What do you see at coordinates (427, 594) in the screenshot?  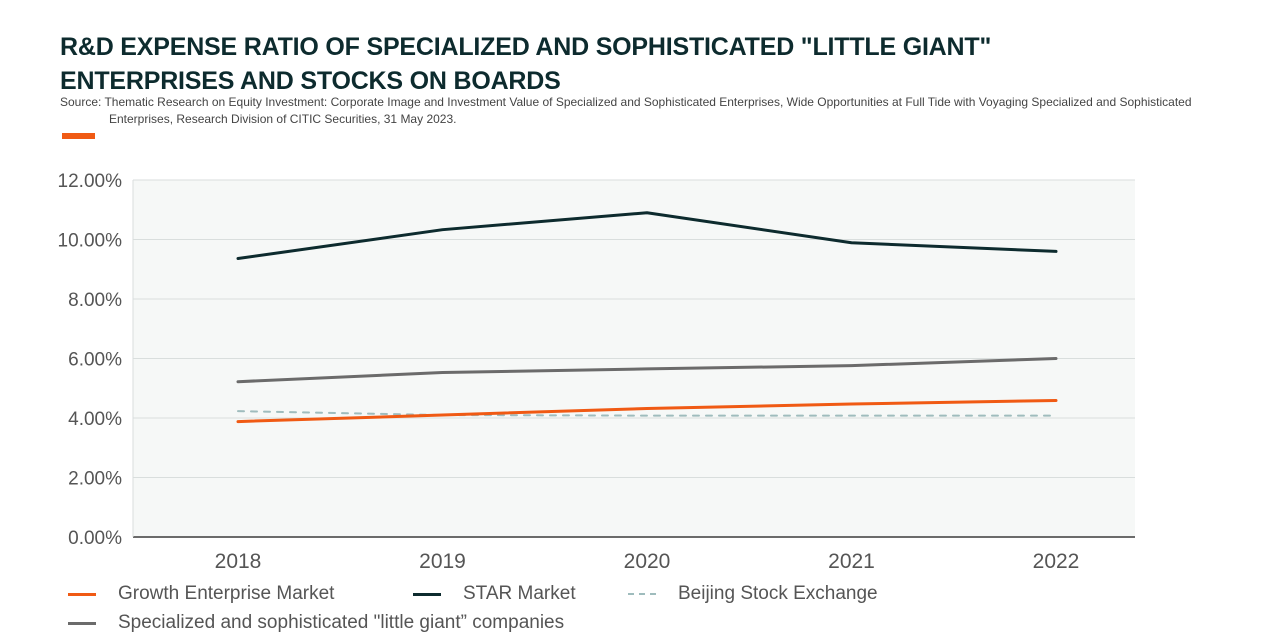 I see `legend-swatch-star-market` at bounding box center [427, 594].